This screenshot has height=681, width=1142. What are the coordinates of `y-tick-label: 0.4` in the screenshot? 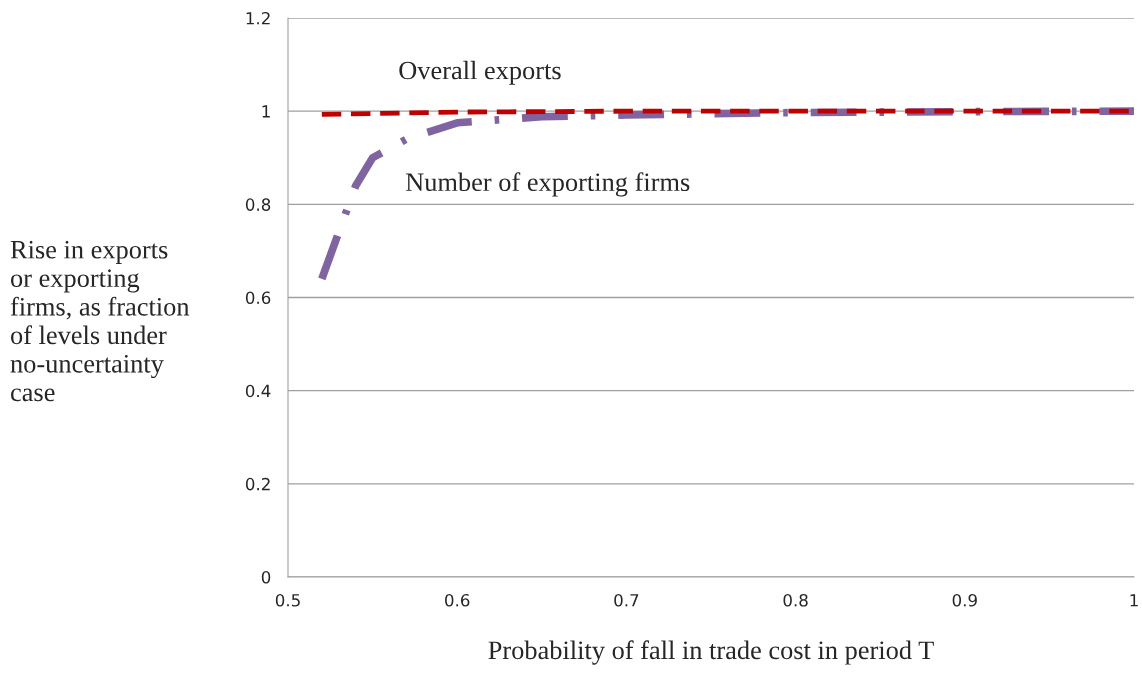 It's located at (258, 391).